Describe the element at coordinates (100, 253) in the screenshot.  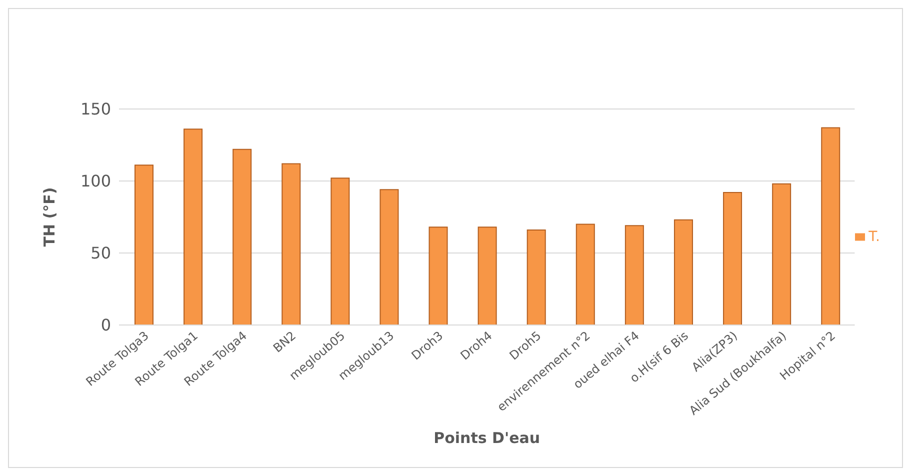
I see `y-tick-label: 50` at that location.